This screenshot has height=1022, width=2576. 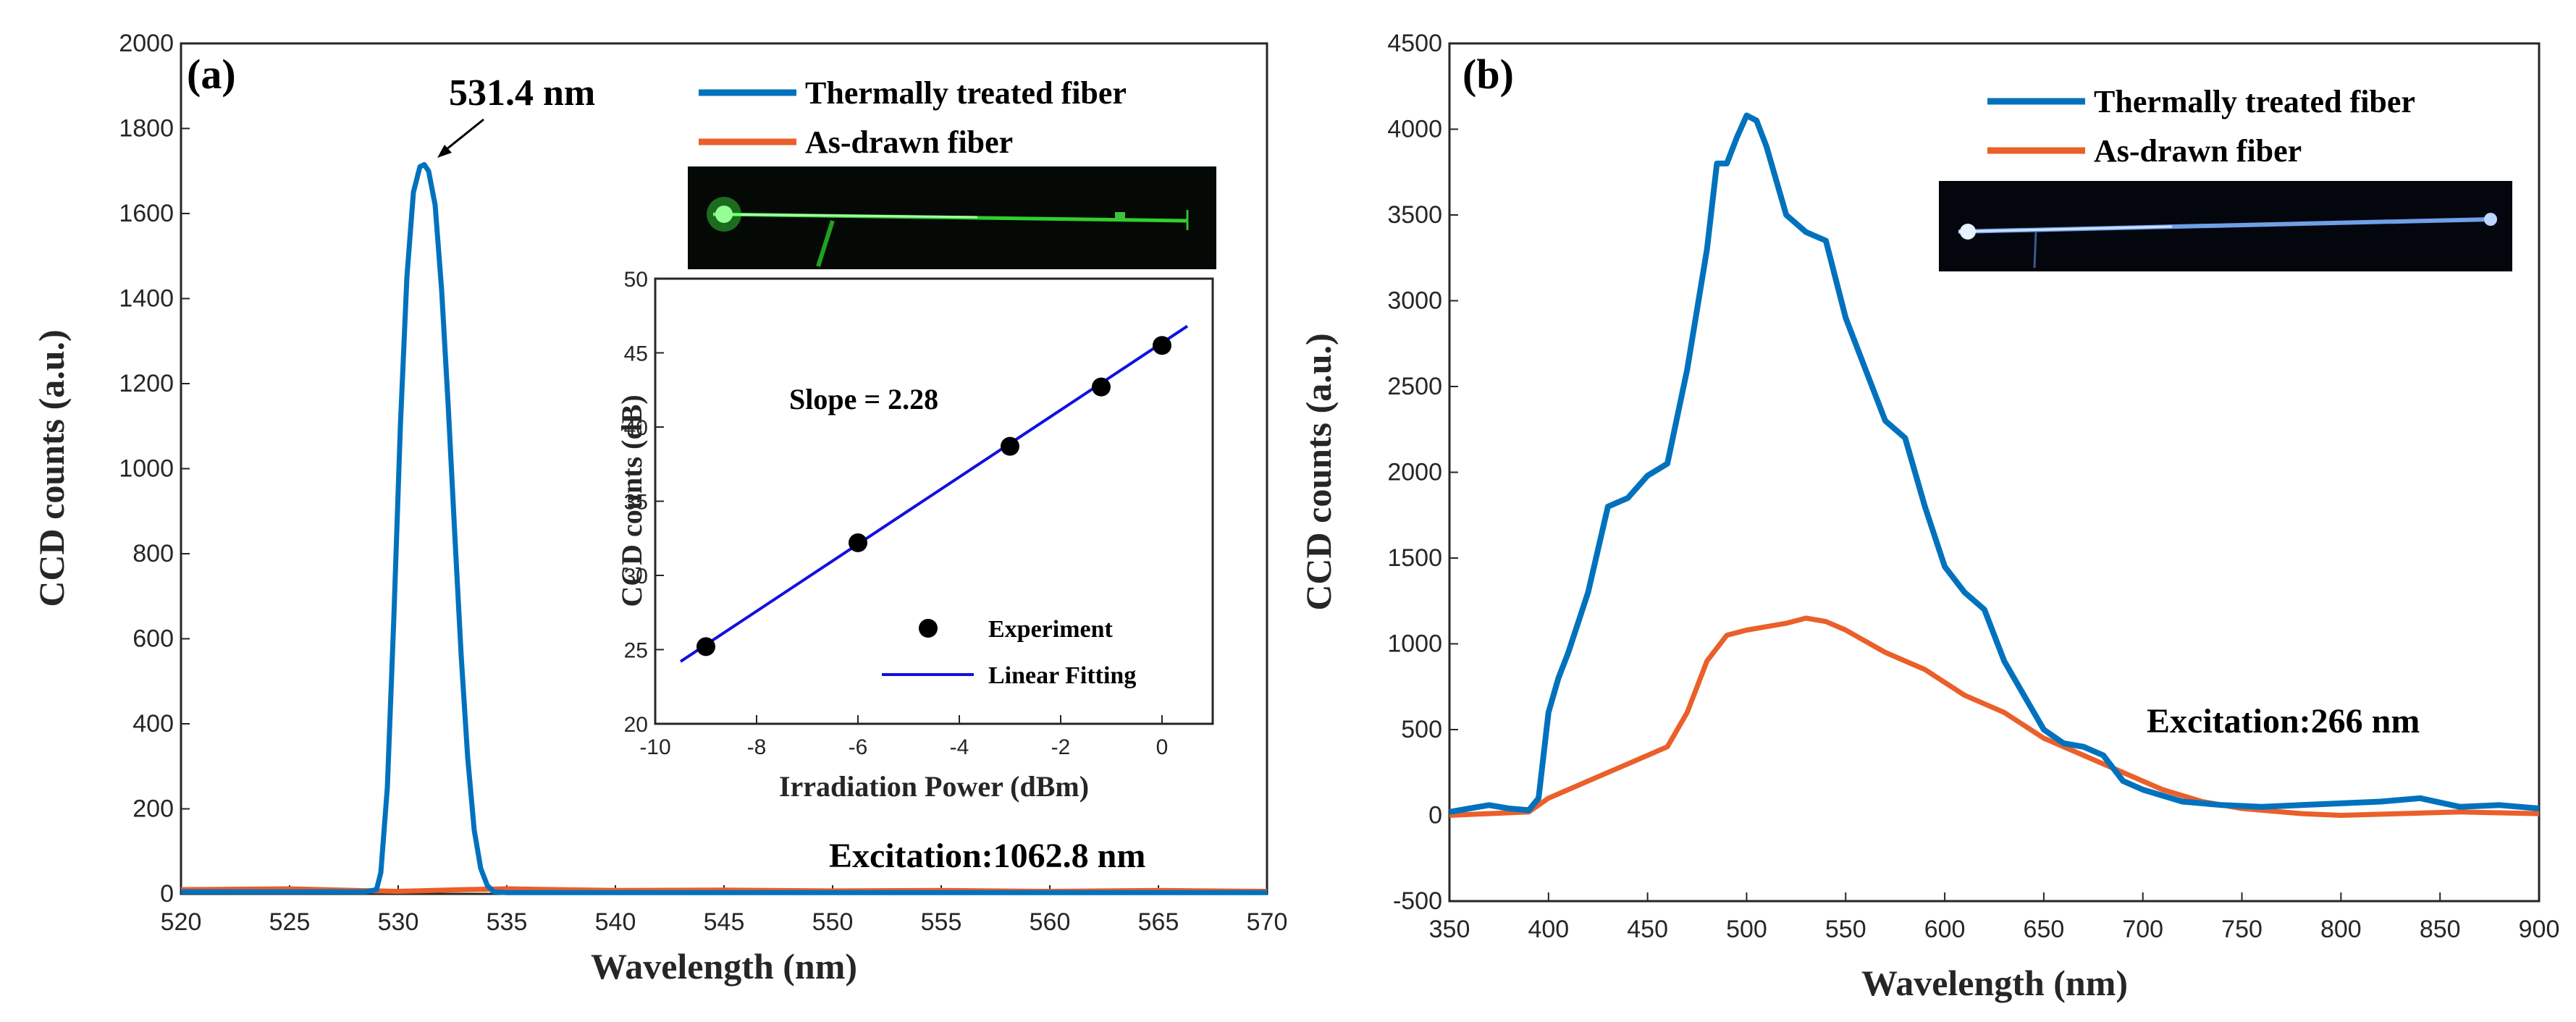 What do you see at coordinates (636, 576) in the screenshot?
I see `inset-ytick-label: 30` at bounding box center [636, 576].